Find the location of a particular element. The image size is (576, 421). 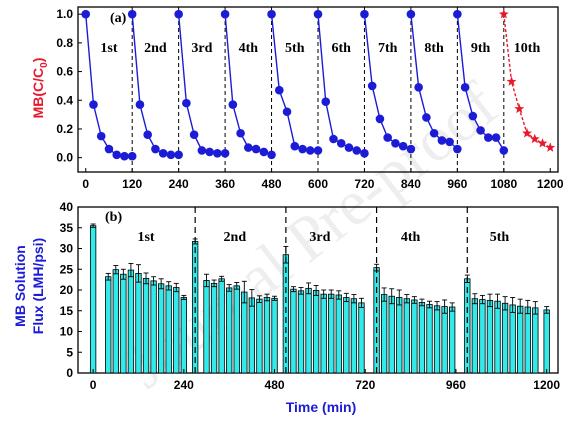

y-tick-label: 25 is located at coordinates (67, 269).